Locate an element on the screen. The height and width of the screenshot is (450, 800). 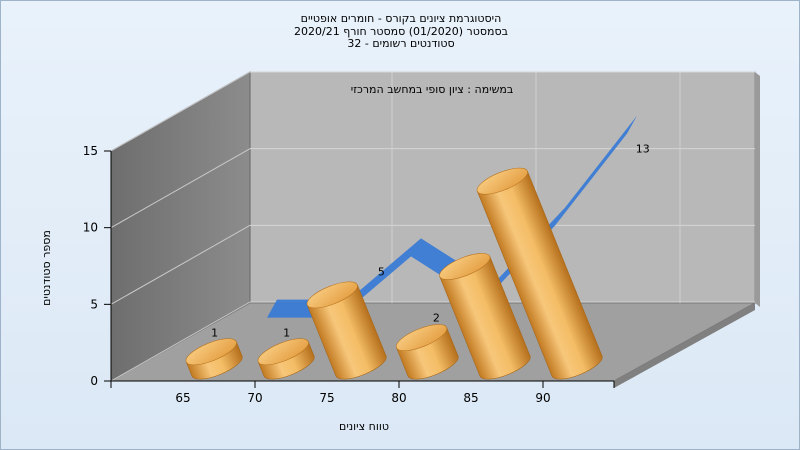
bar-75: 5 is located at coordinates (346, 322).